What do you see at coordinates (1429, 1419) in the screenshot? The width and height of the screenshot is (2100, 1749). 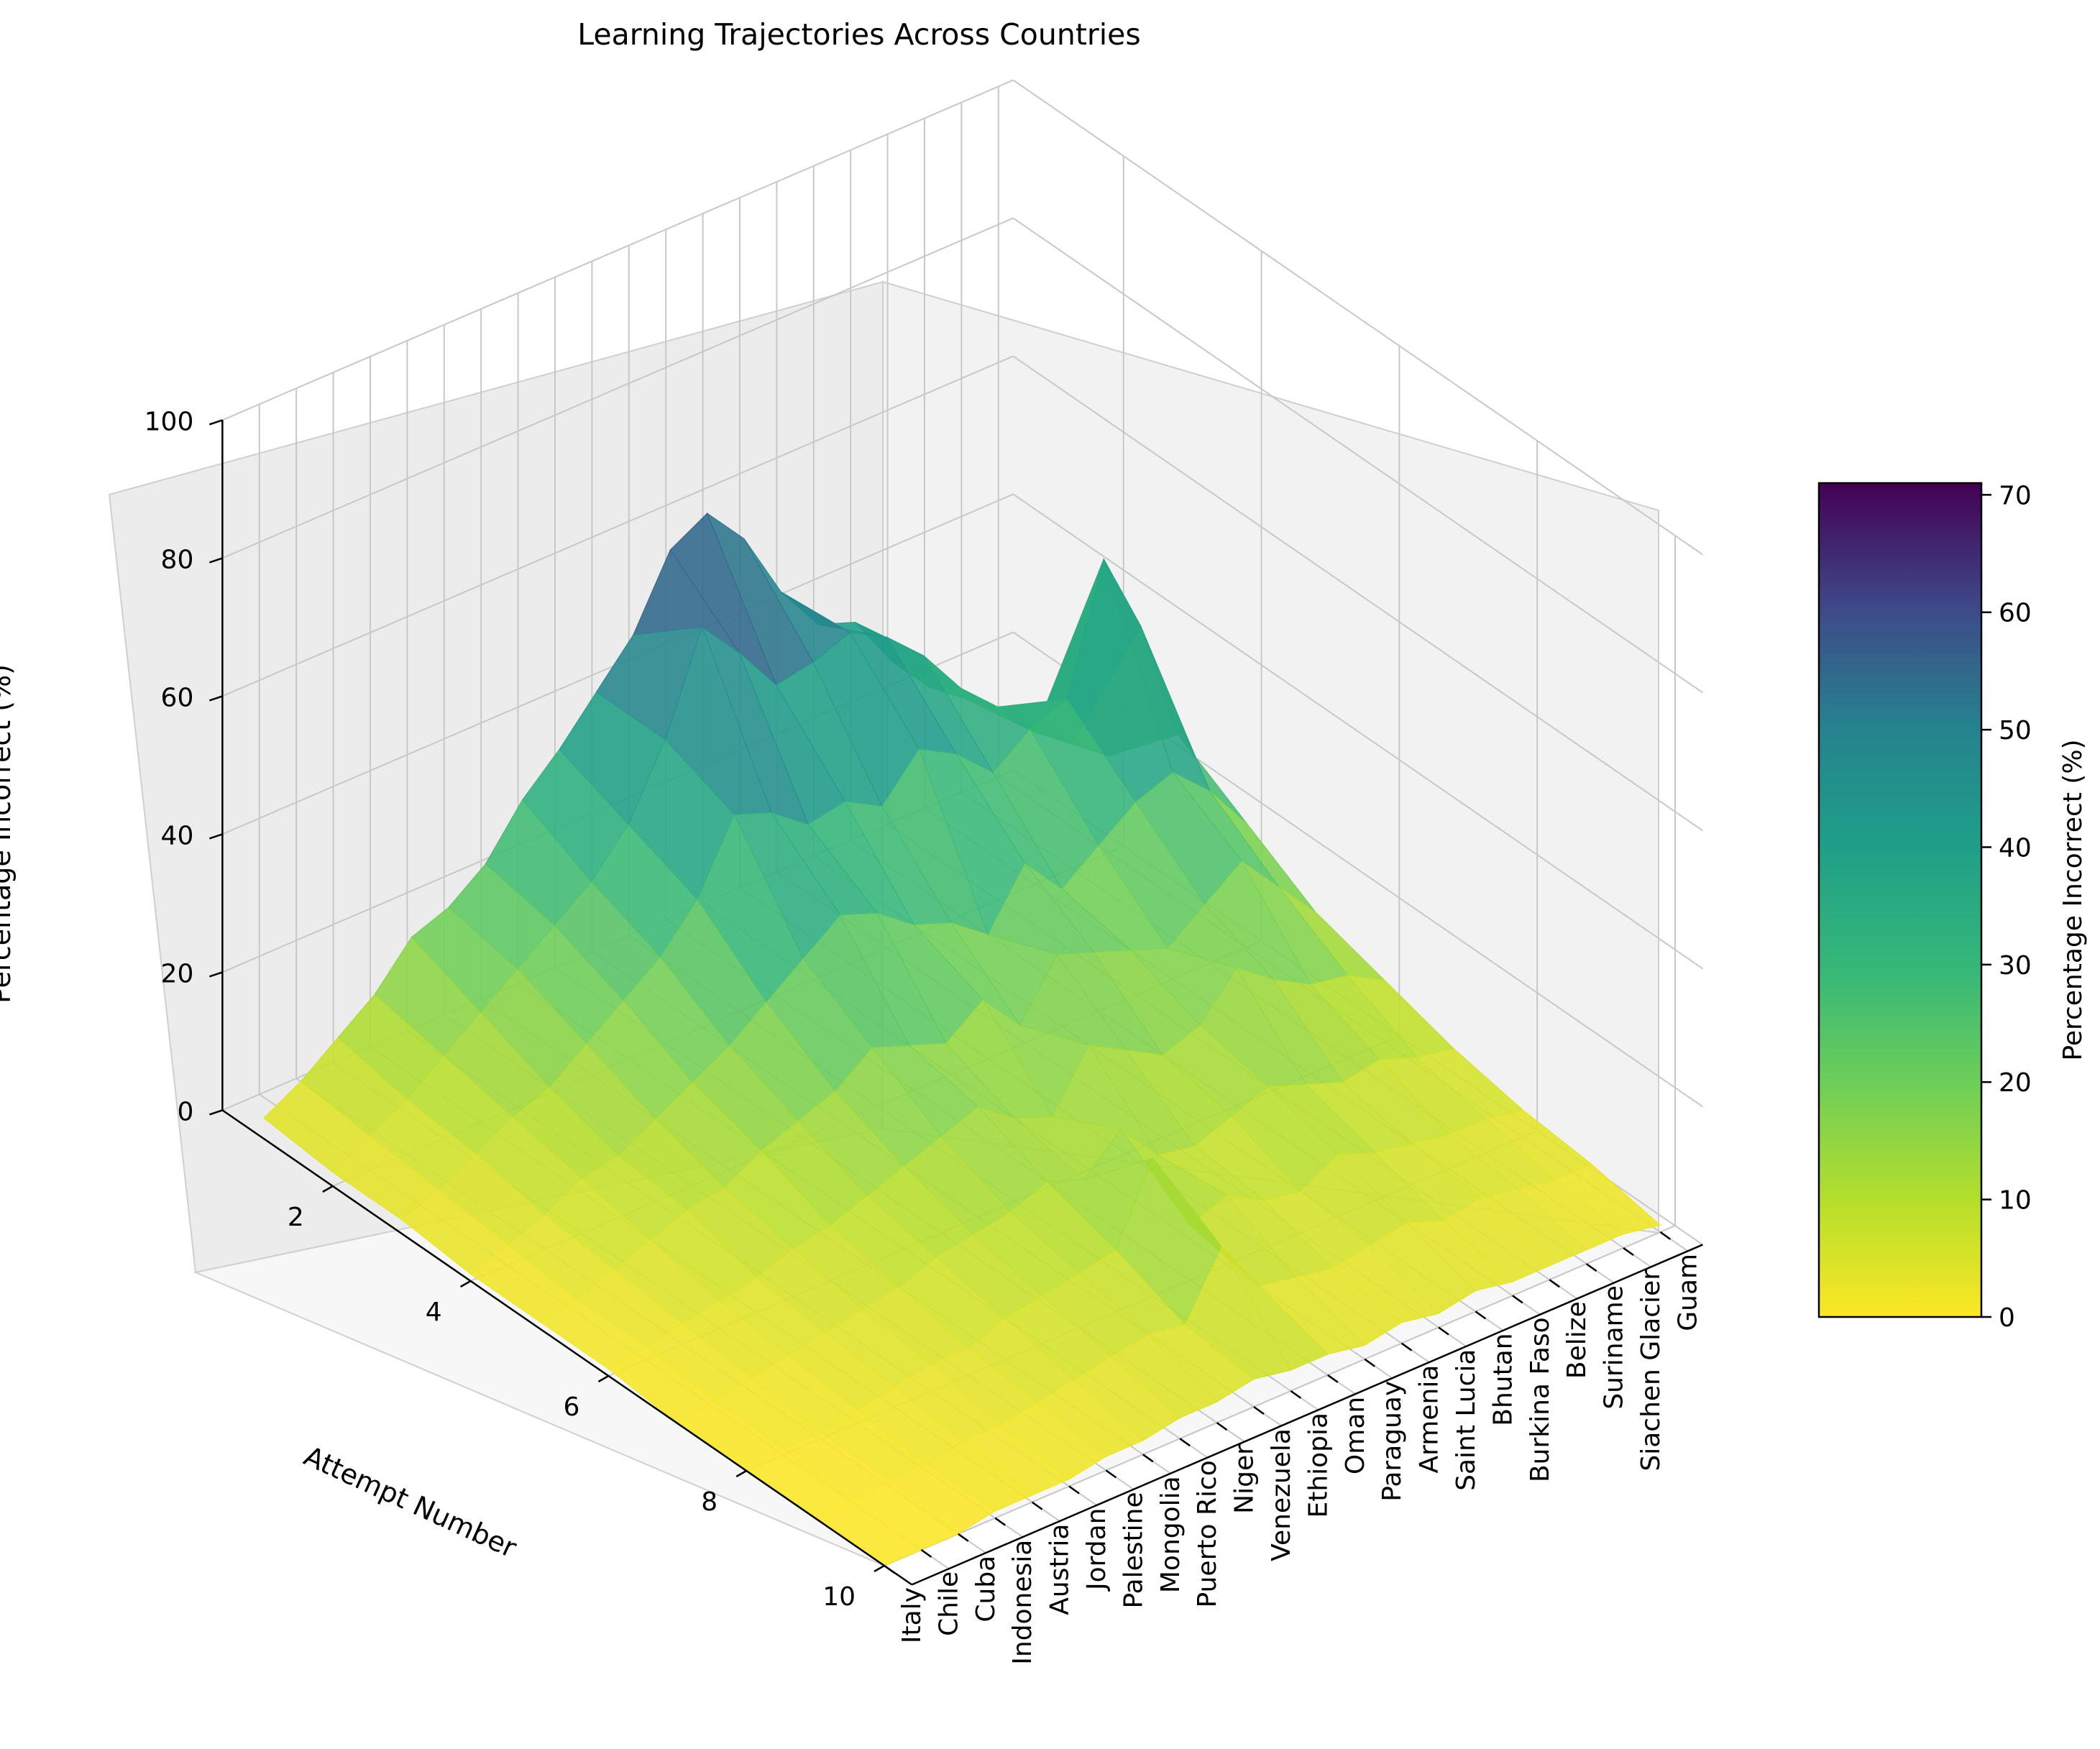 I see `country-tick-label: Armenia` at bounding box center [1429, 1419].